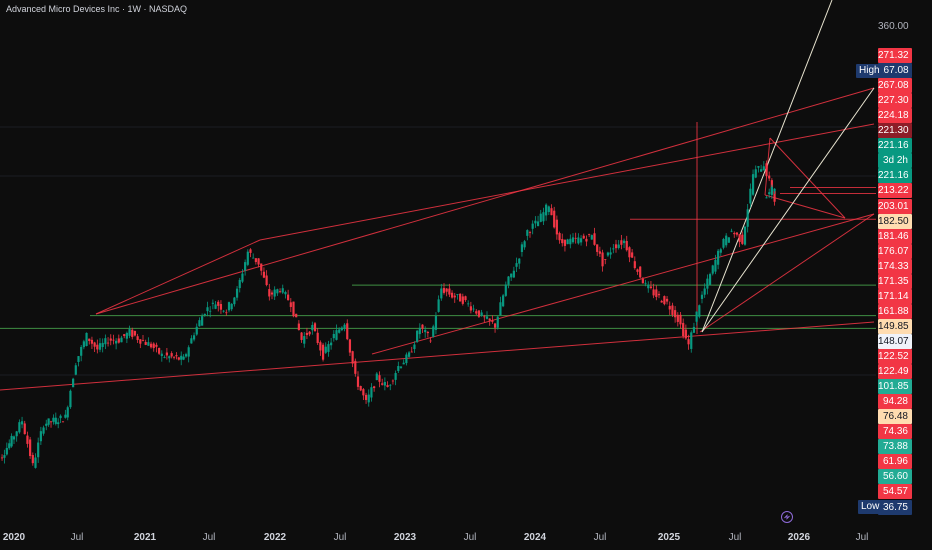 The height and width of the screenshot is (550, 932). I want to click on time-tick-jul: Jul, so click(735, 537).